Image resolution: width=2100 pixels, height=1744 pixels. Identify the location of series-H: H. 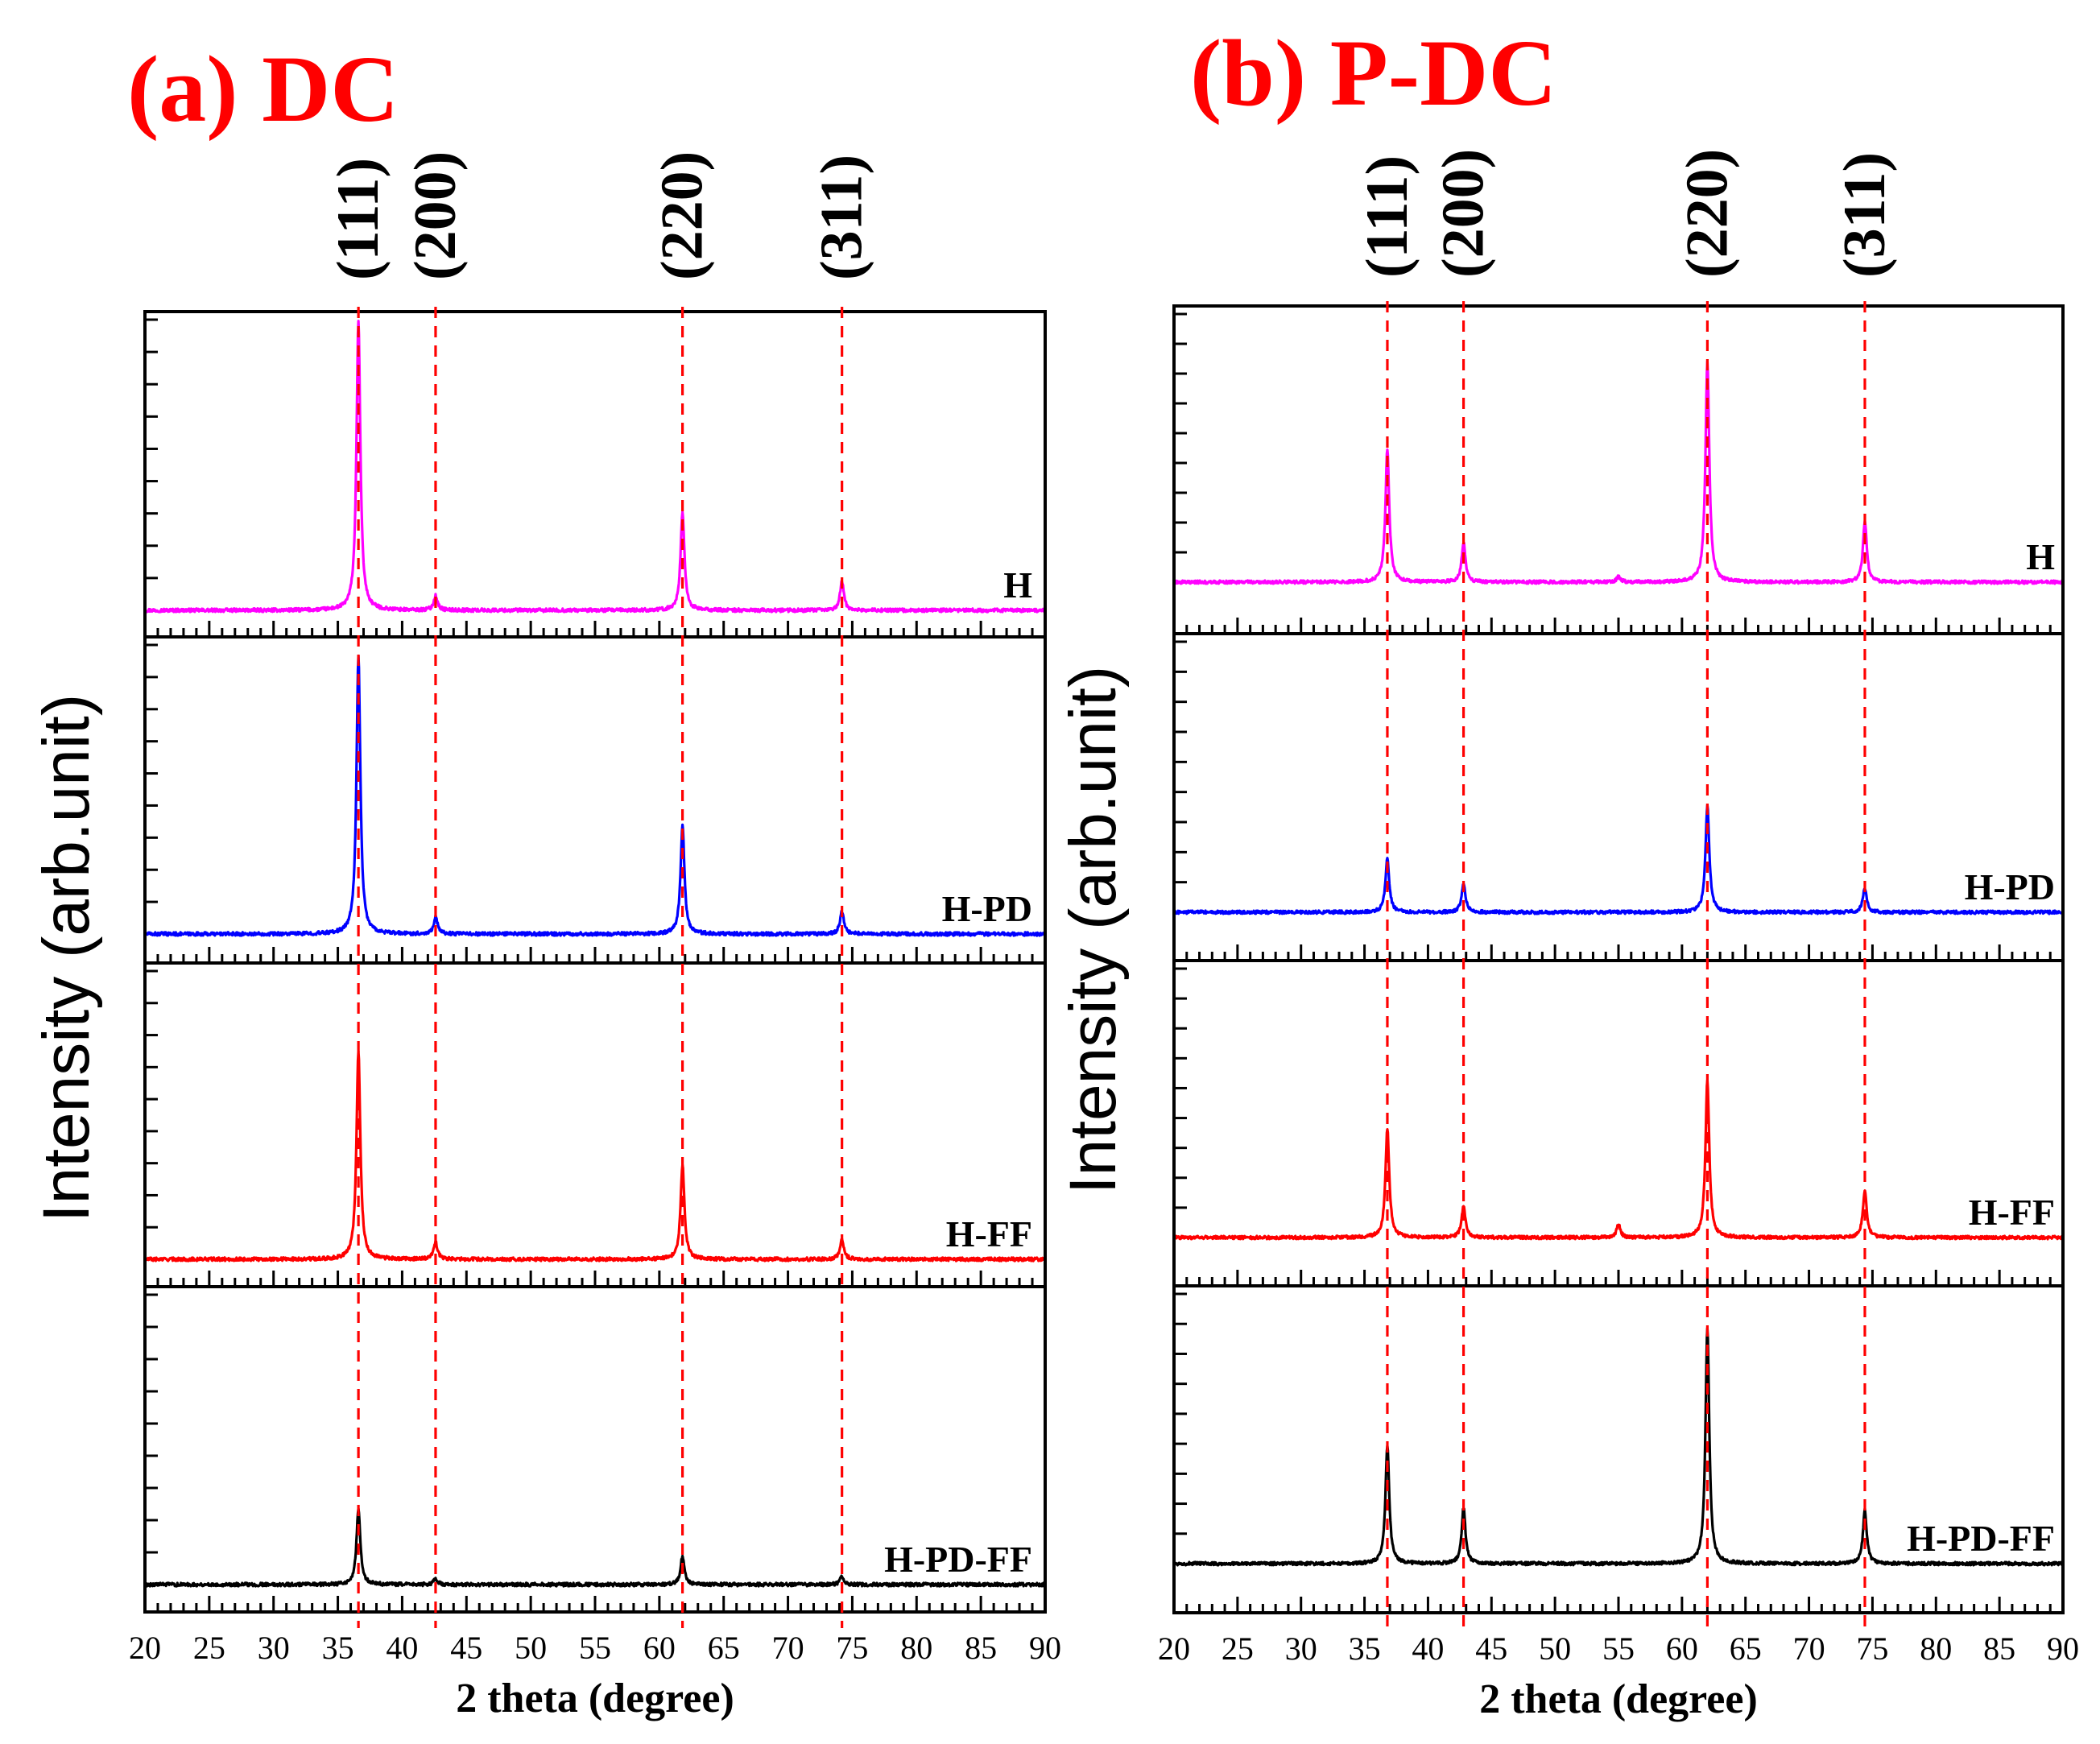
(595, 475).